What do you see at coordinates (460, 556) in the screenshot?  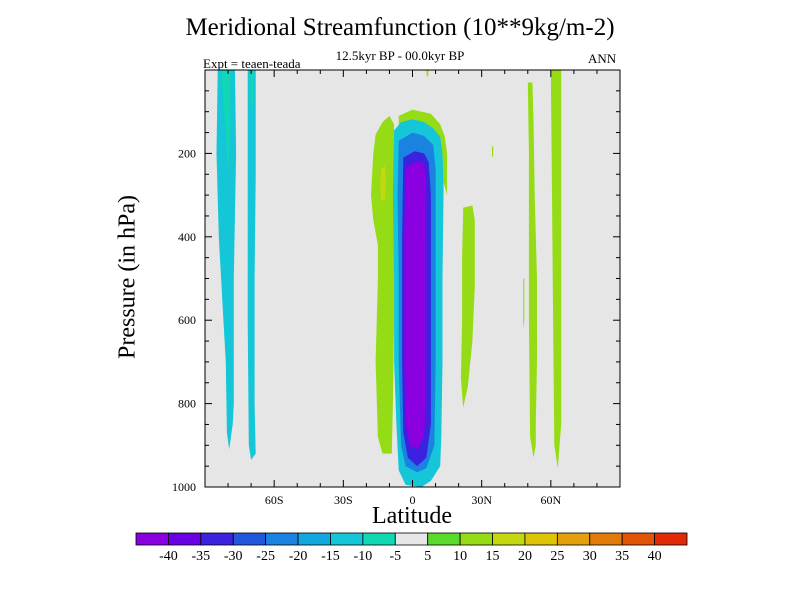 I see `colorbar-label: 10` at bounding box center [460, 556].